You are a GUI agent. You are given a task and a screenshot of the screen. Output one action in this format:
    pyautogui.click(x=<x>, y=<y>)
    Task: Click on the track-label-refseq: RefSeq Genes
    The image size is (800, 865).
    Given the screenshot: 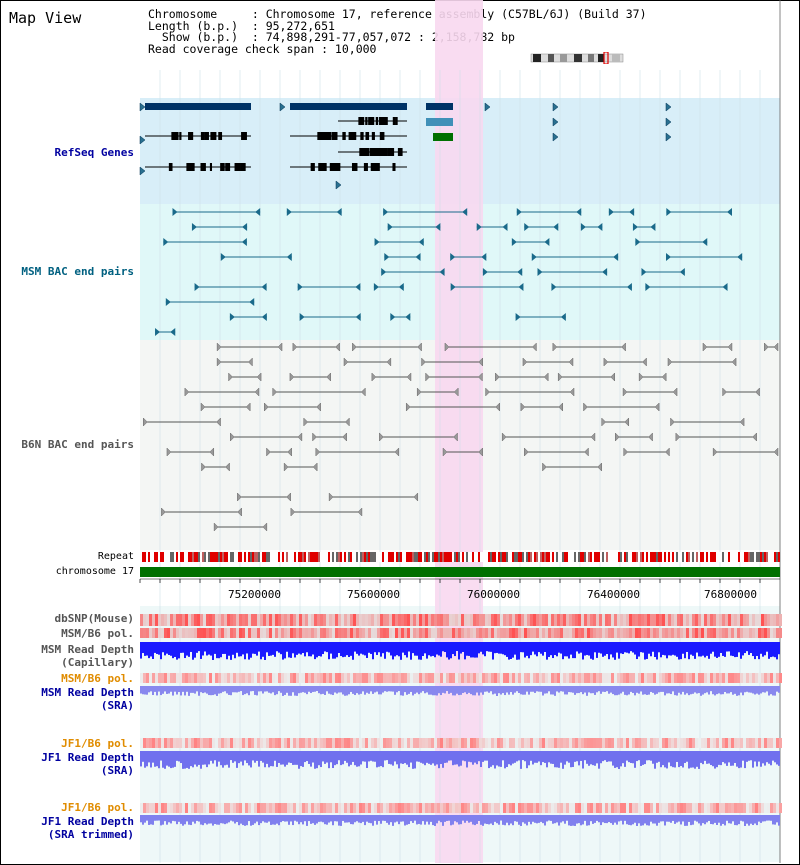 What is the action you would take?
    pyautogui.click(x=94, y=152)
    